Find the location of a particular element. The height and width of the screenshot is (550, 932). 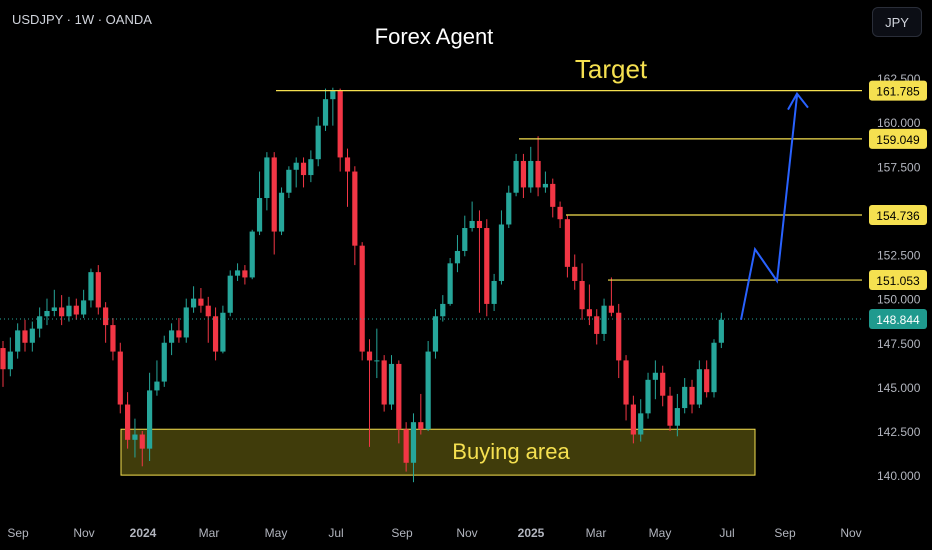

target-price-label: 161.785 is located at coordinates (898, 92).